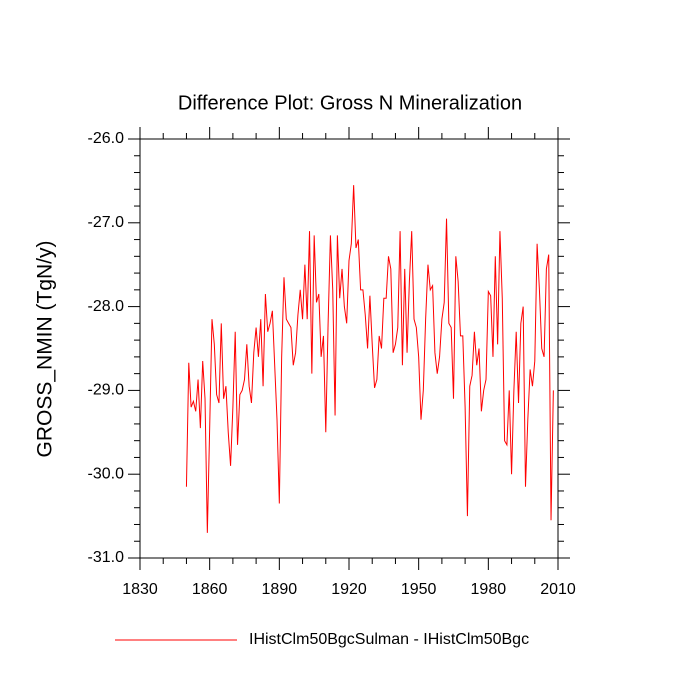 The image size is (700, 700). I want to click on y-tick-label: -29.0, so click(106, 390).